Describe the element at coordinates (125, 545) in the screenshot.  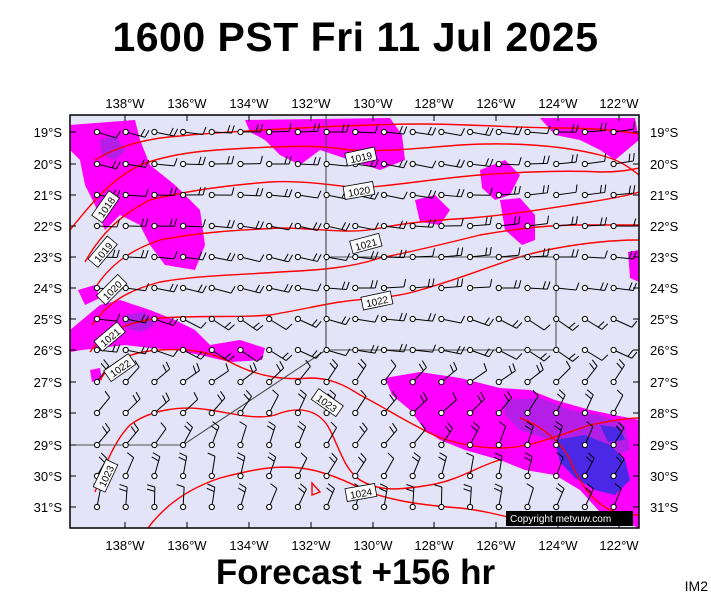
I see `lon-label-bottom: 138°W` at that location.